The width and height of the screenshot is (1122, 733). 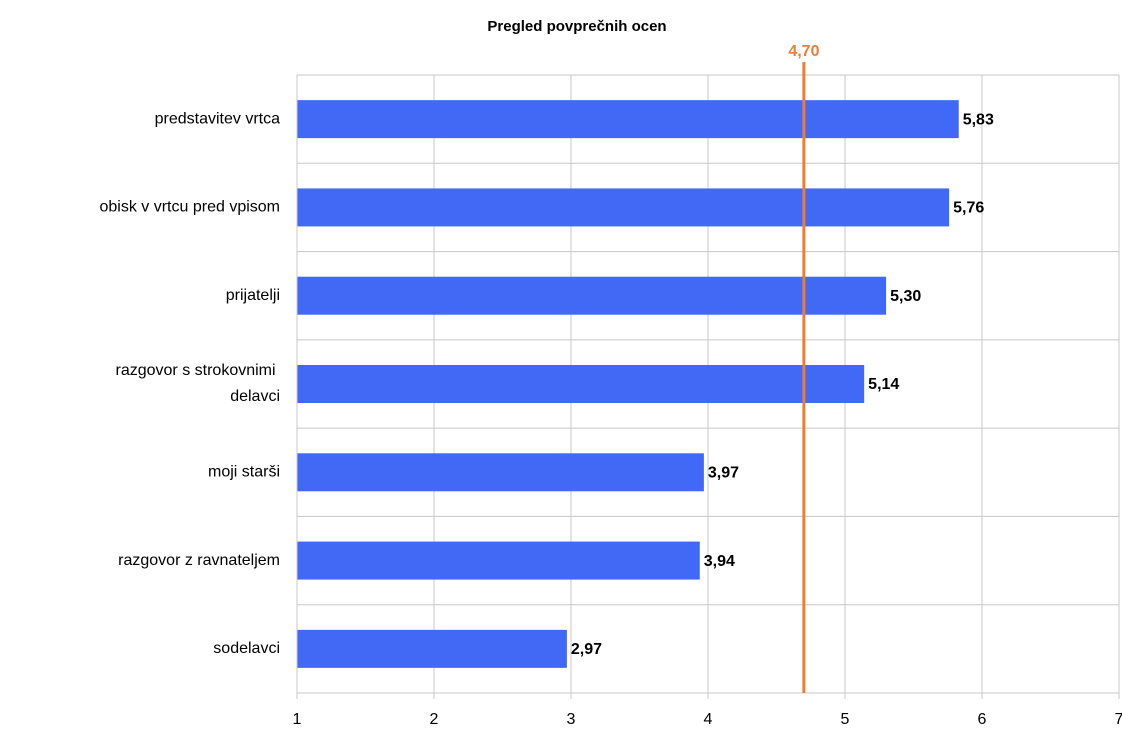 What do you see at coordinates (982, 719) in the screenshot?
I see `x-tick-label: 6` at bounding box center [982, 719].